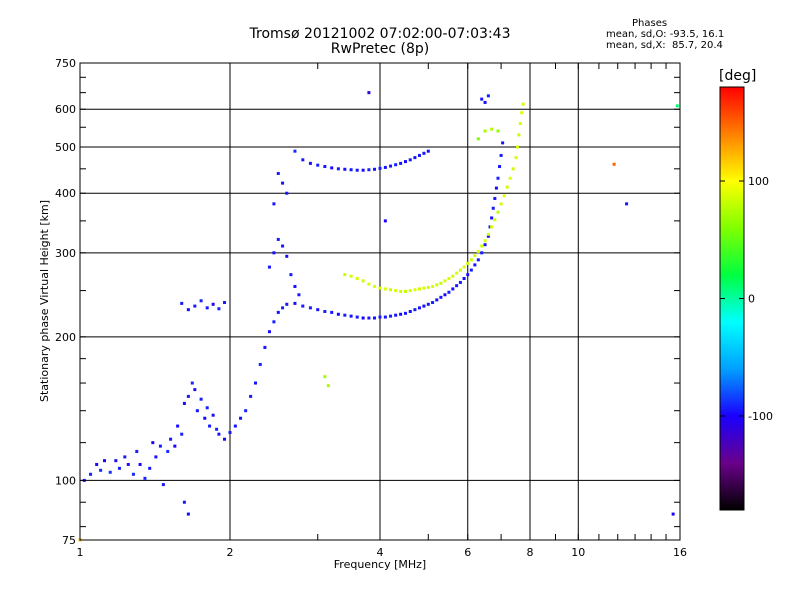 The height and width of the screenshot is (600, 800). Describe the element at coordinates (650, 23) in the screenshot. I see `phase-stats-heading: Phases` at that location.